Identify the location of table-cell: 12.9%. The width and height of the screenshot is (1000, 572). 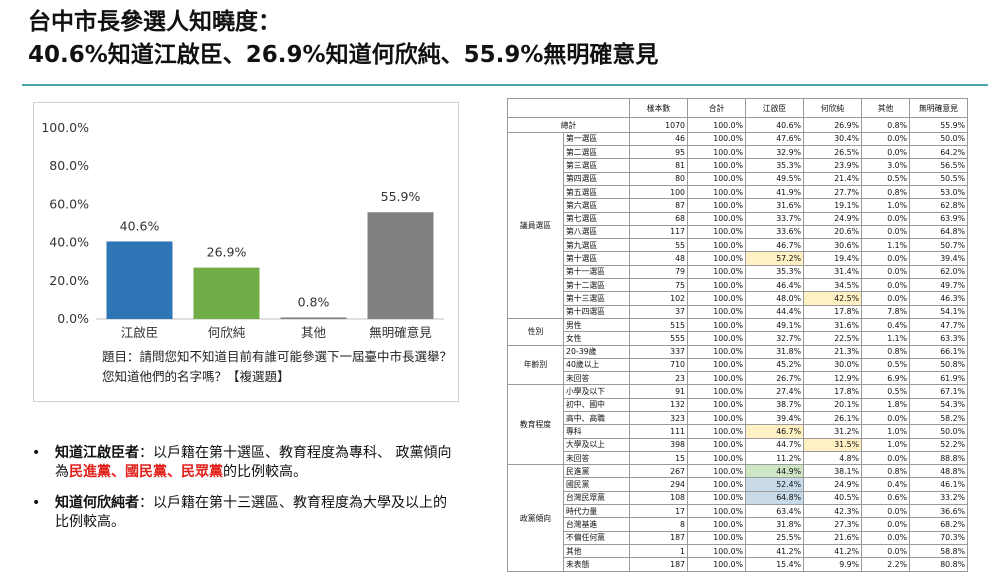
(832, 378).